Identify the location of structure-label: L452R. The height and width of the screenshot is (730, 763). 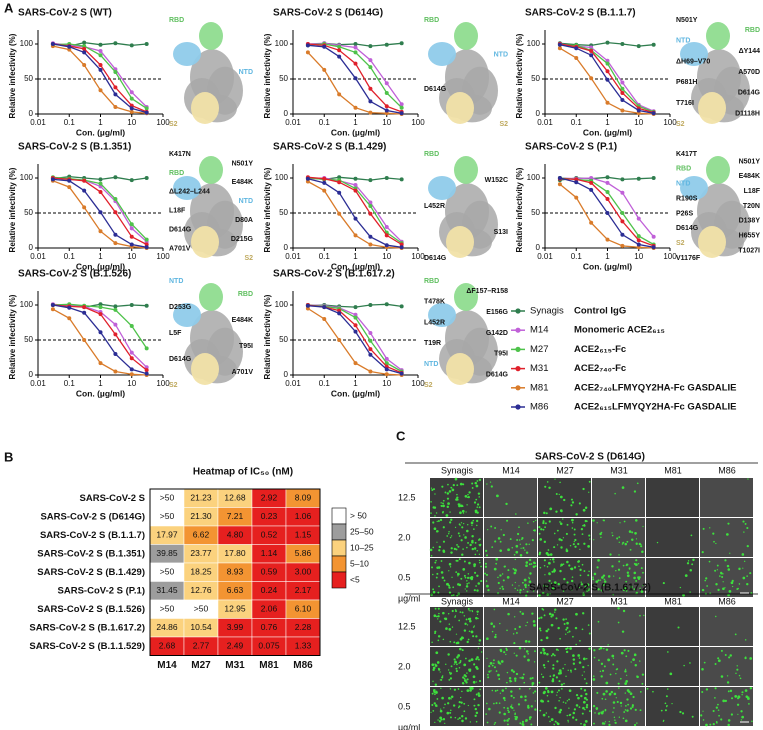
(434, 322).